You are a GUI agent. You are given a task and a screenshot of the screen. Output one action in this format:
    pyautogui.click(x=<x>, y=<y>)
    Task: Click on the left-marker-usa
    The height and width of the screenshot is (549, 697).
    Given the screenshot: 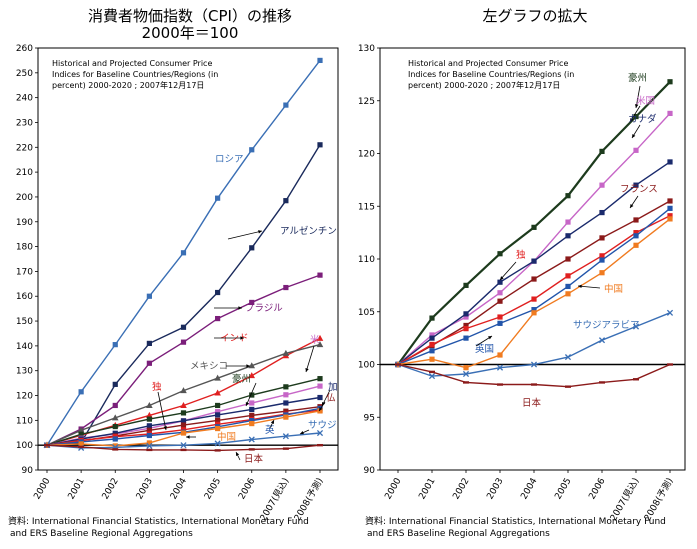 What is the action you would take?
    pyautogui.click(x=218, y=412)
    